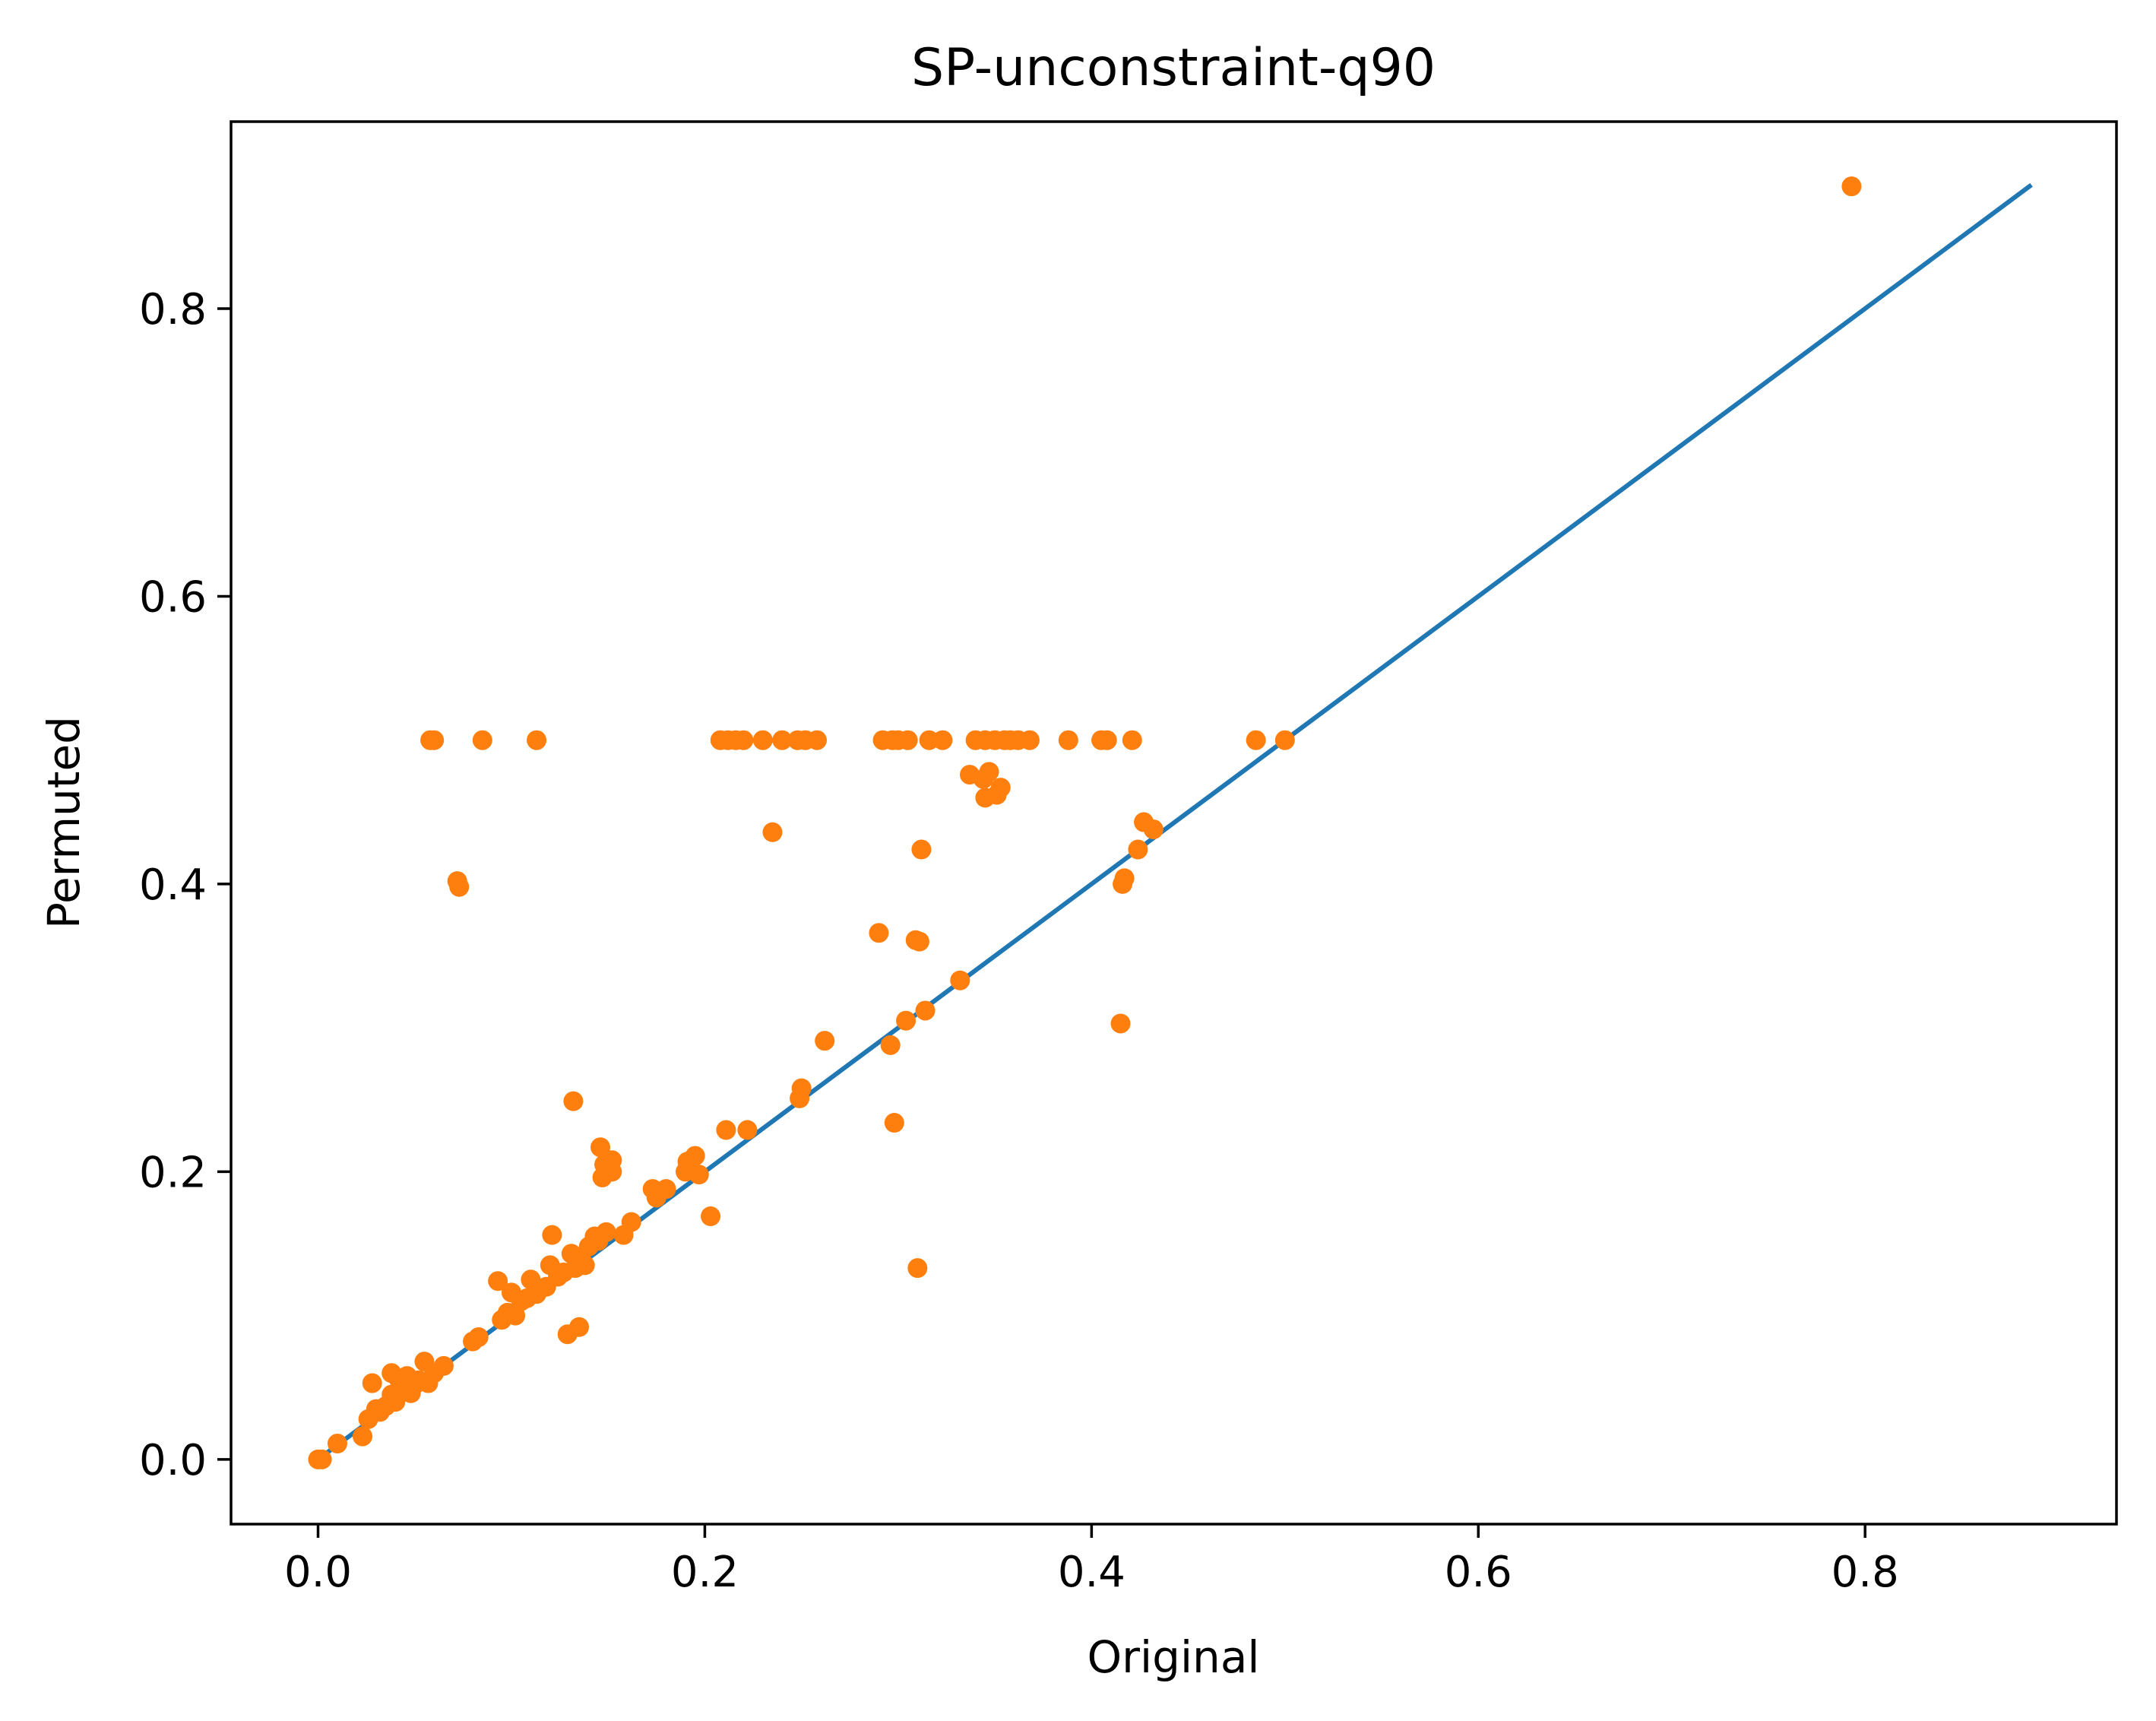 The height and width of the screenshot is (1721, 2156). Describe the element at coordinates (318, 1572) in the screenshot. I see `x-tick-label: 0.0` at that location.